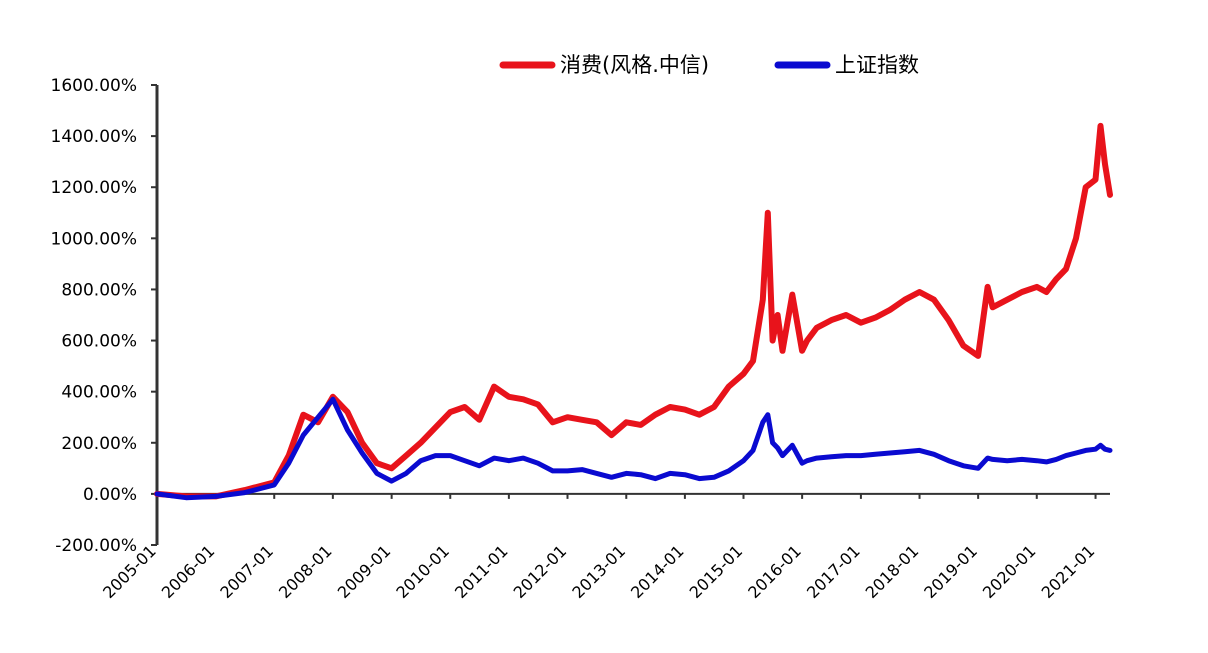 This screenshot has width=1208, height=653. I want to click on legend-label-consumption: 消费(风格.中信), so click(634, 65).